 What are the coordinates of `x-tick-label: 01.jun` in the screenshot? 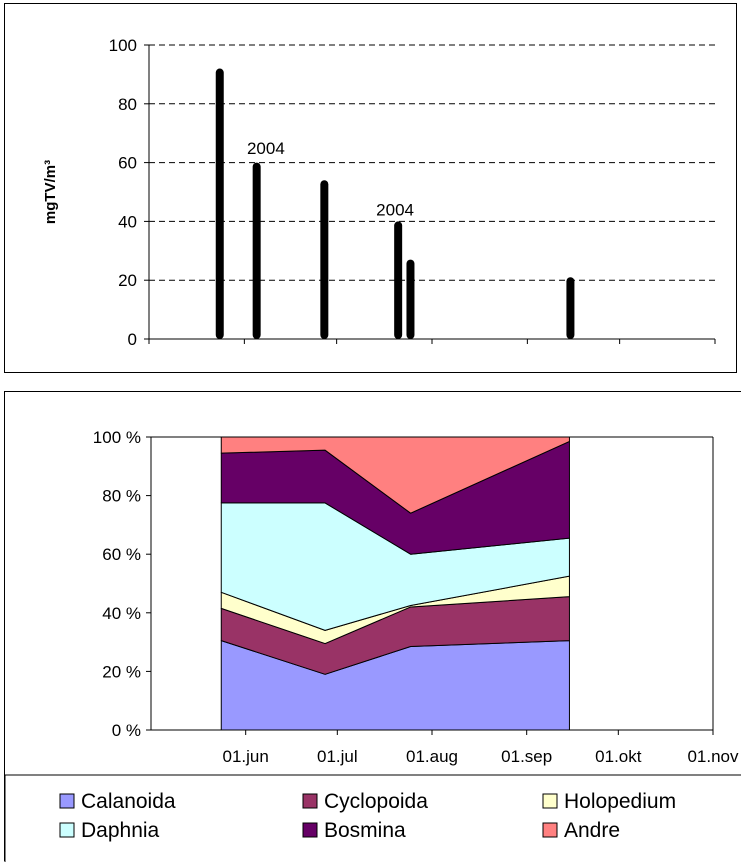 It's located at (246, 756).